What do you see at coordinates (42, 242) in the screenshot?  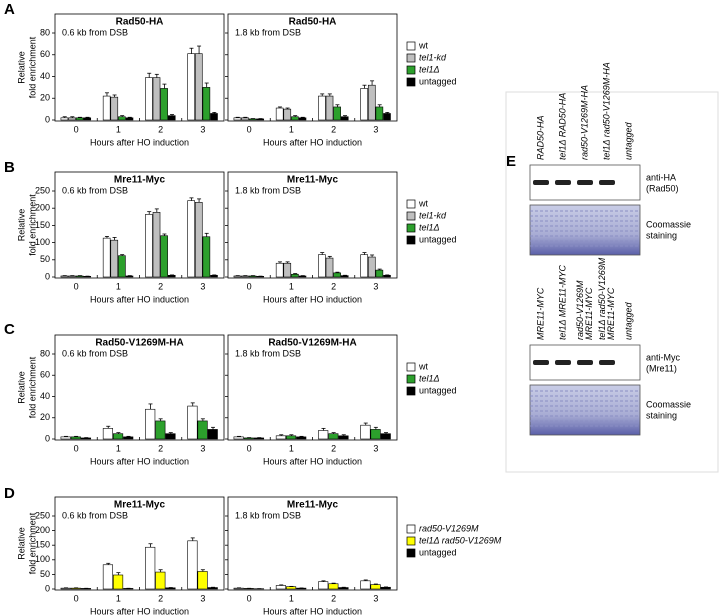 I see `y-tick-label: 100` at bounding box center [42, 242].